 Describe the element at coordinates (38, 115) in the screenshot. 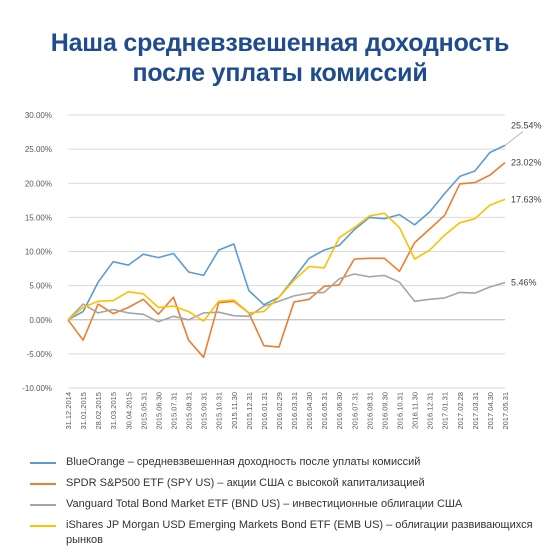

I see `y-tick-label: 30.00%` at that location.